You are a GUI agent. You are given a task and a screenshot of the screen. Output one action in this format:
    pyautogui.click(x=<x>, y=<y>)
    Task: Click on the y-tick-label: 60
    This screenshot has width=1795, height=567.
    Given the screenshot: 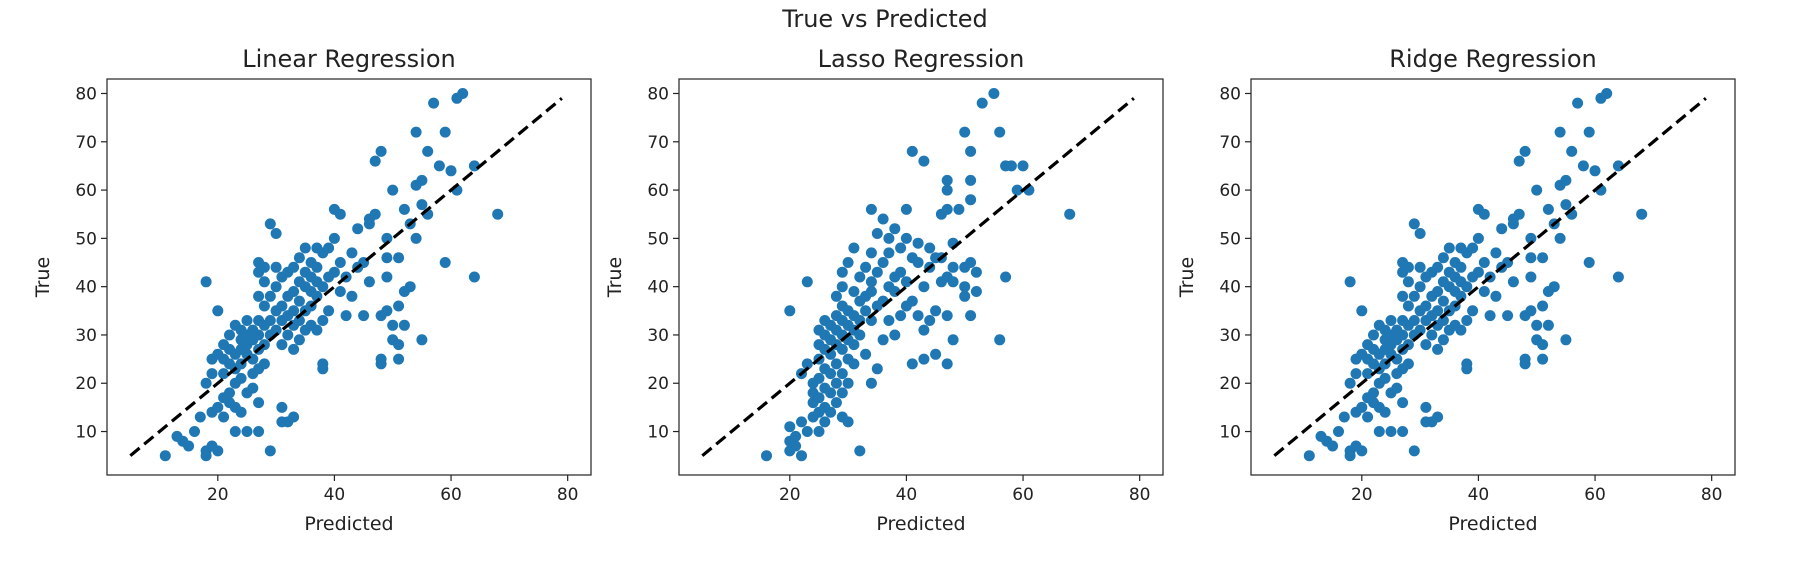 What is the action you would take?
    pyautogui.click(x=86, y=191)
    